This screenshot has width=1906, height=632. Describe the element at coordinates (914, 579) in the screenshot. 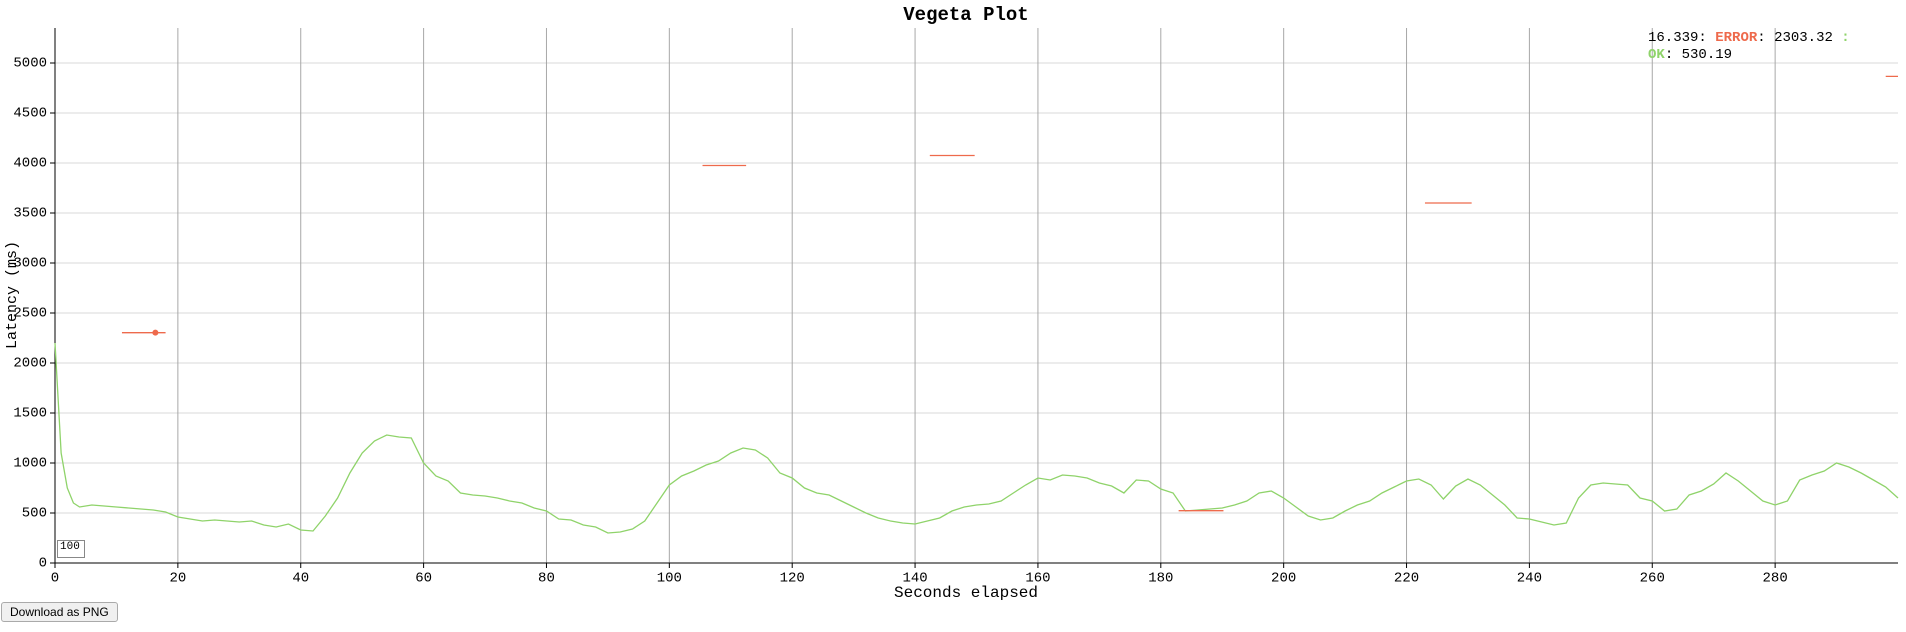

I see `x-tick-label: 140` at that location.